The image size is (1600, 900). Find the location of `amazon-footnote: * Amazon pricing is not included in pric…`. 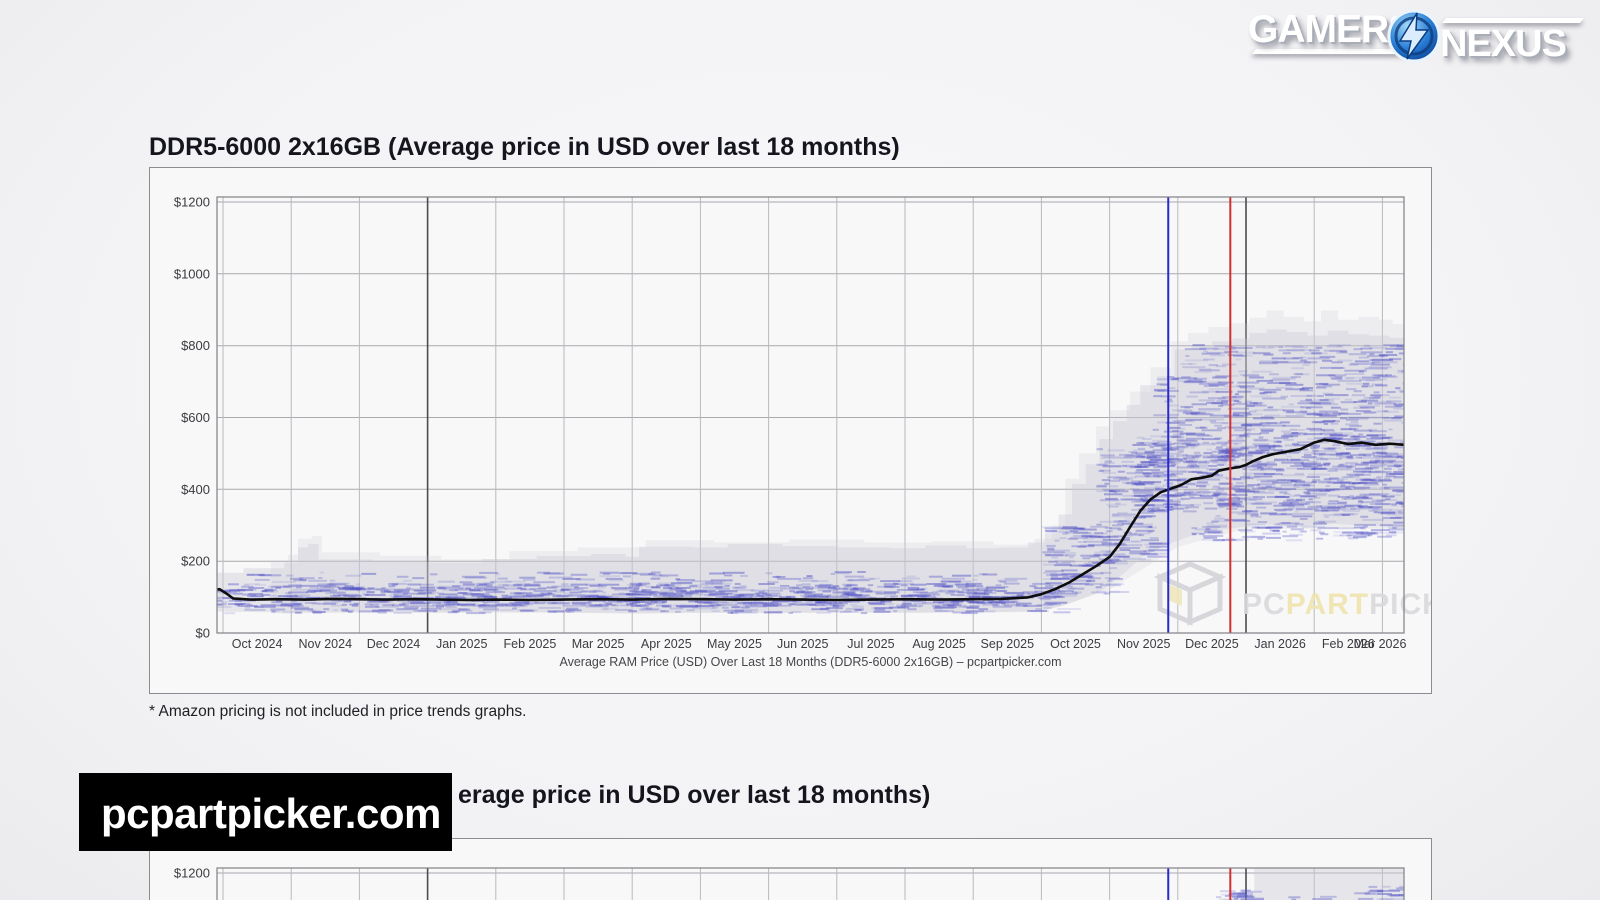

amazon-footnote: * Amazon pricing is not included in pric… is located at coordinates (338, 711).